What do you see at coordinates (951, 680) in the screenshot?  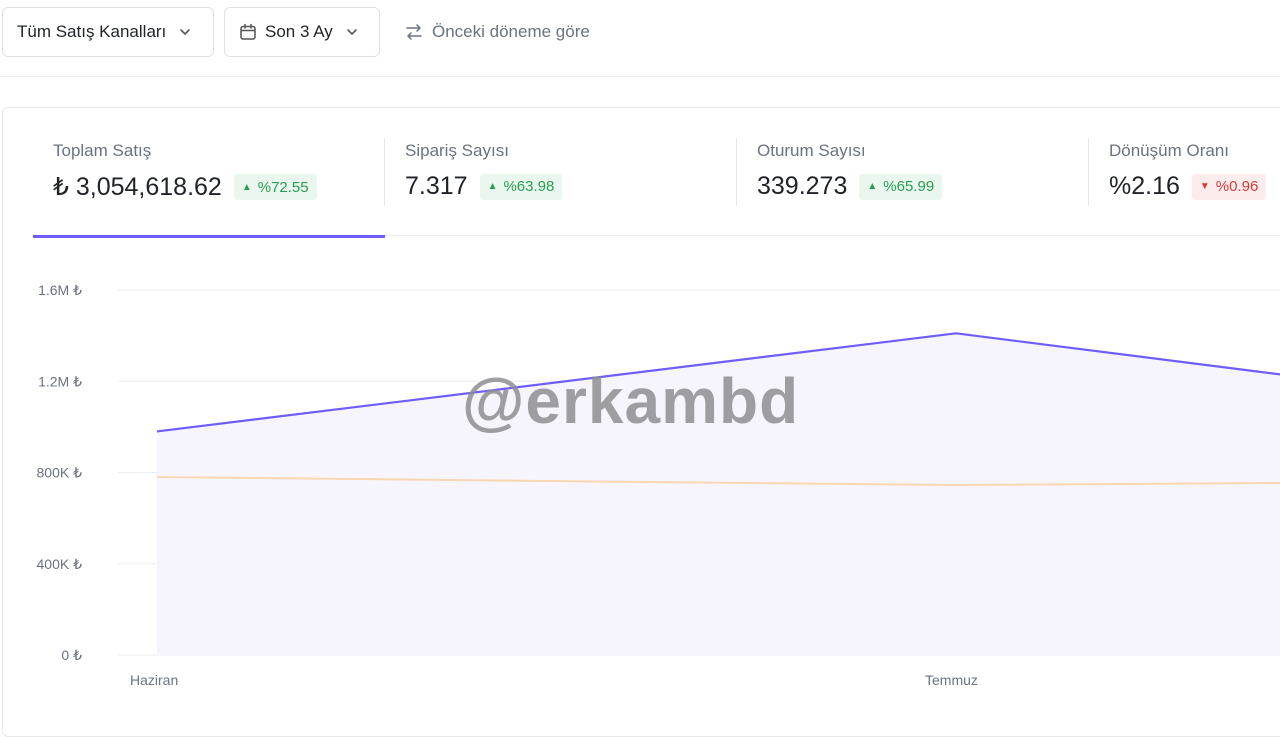 I see `x-tick-label: Temmuz` at bounding box center [951, 680].